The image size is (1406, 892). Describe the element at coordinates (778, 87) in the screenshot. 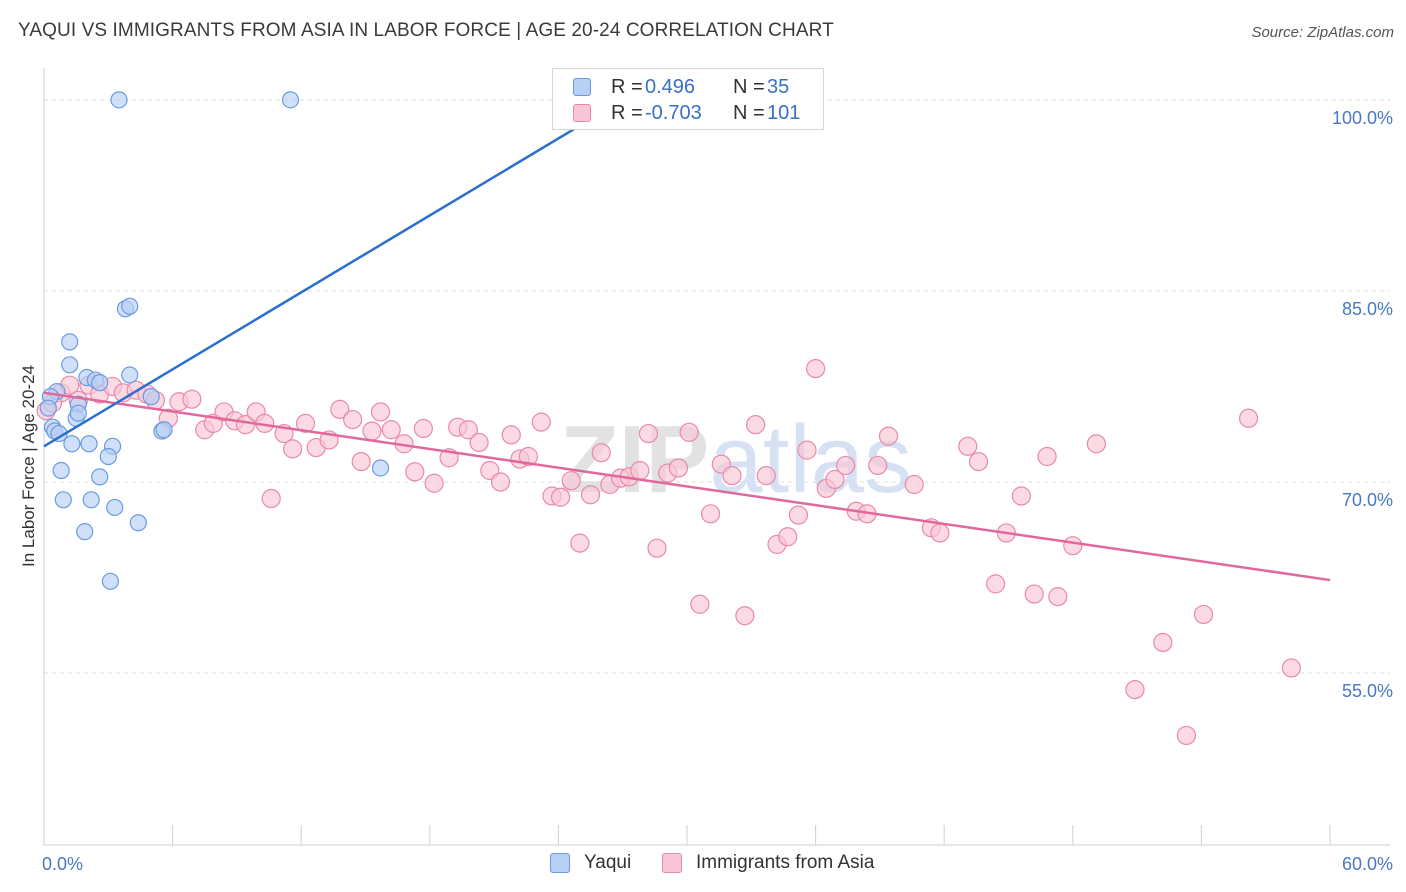

I see `n-value: 35` at that location.